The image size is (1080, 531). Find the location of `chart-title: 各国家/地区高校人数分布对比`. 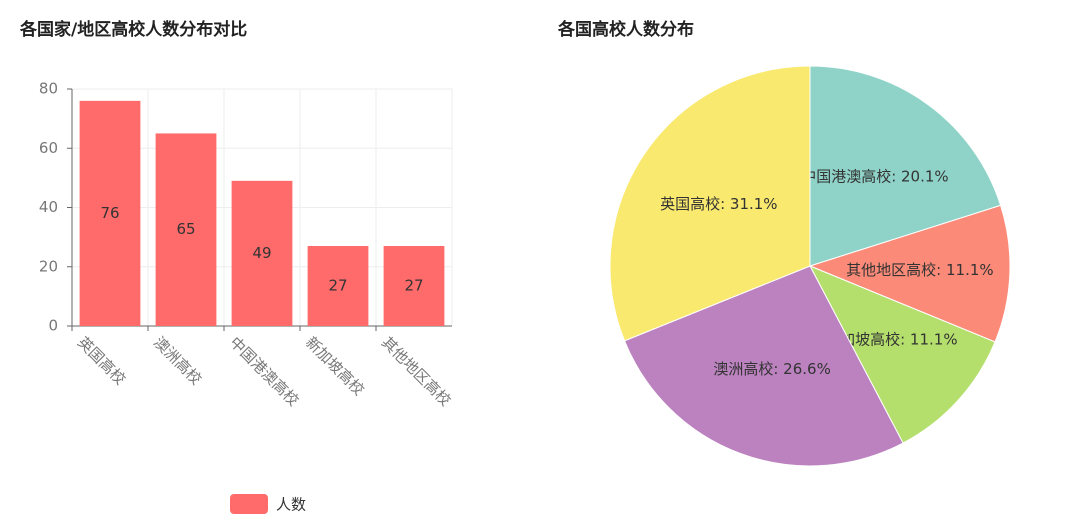

chart-title: 各国家/地区高校人数分布对比 is located at coordinates (133, 29).